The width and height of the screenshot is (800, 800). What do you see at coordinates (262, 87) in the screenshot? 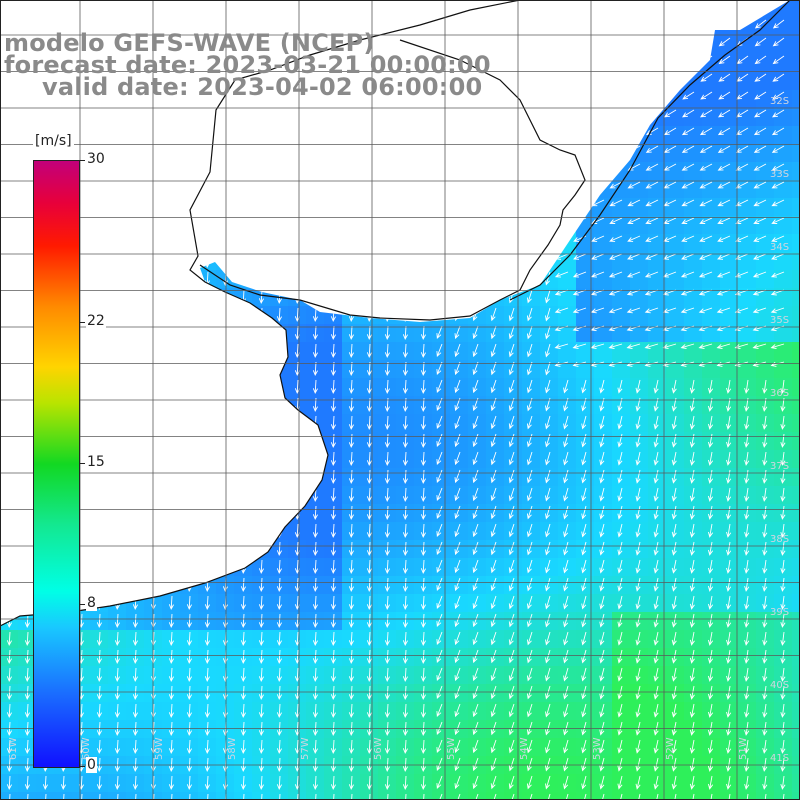
I see `title-valid-date: valid date: 2023-04-02 06:00:00` at bounding box center [262, 87].